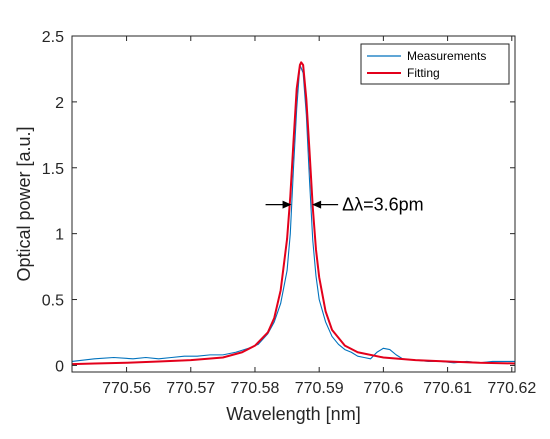  What do you see at coordinates (287, 204) in the screenshot?
I see `annotation-arrow-left-head` at bounding box center [287, 204].